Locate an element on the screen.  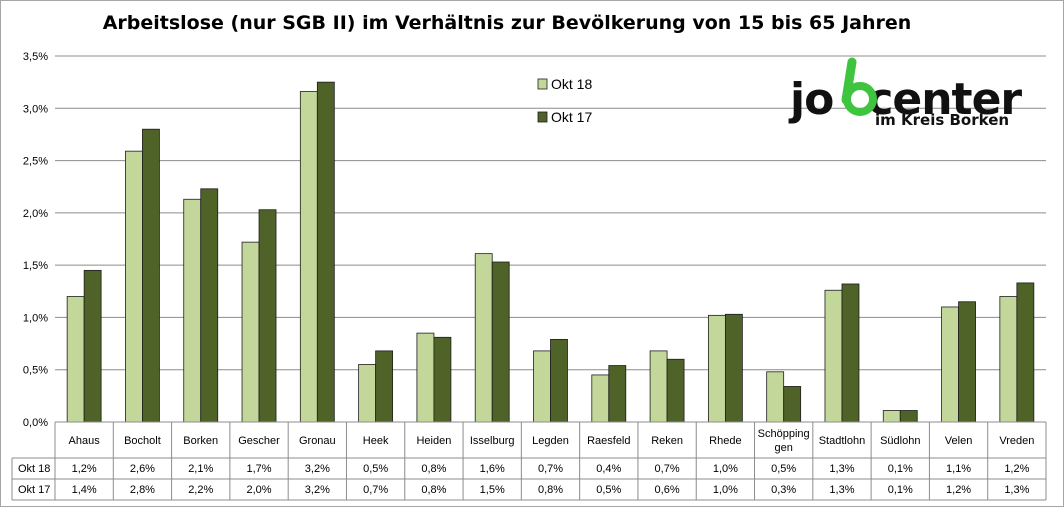
x-tick-label: Legden is located at coordinates (550, 441).